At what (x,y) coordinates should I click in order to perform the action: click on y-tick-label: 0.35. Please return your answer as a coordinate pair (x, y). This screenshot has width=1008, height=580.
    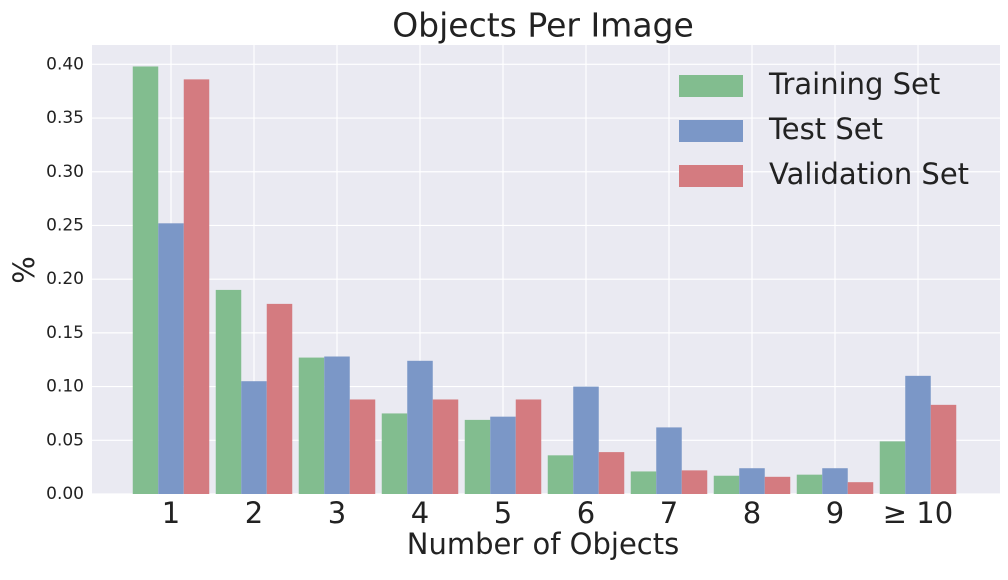
    Looking at the image, I should click on (65, 118).